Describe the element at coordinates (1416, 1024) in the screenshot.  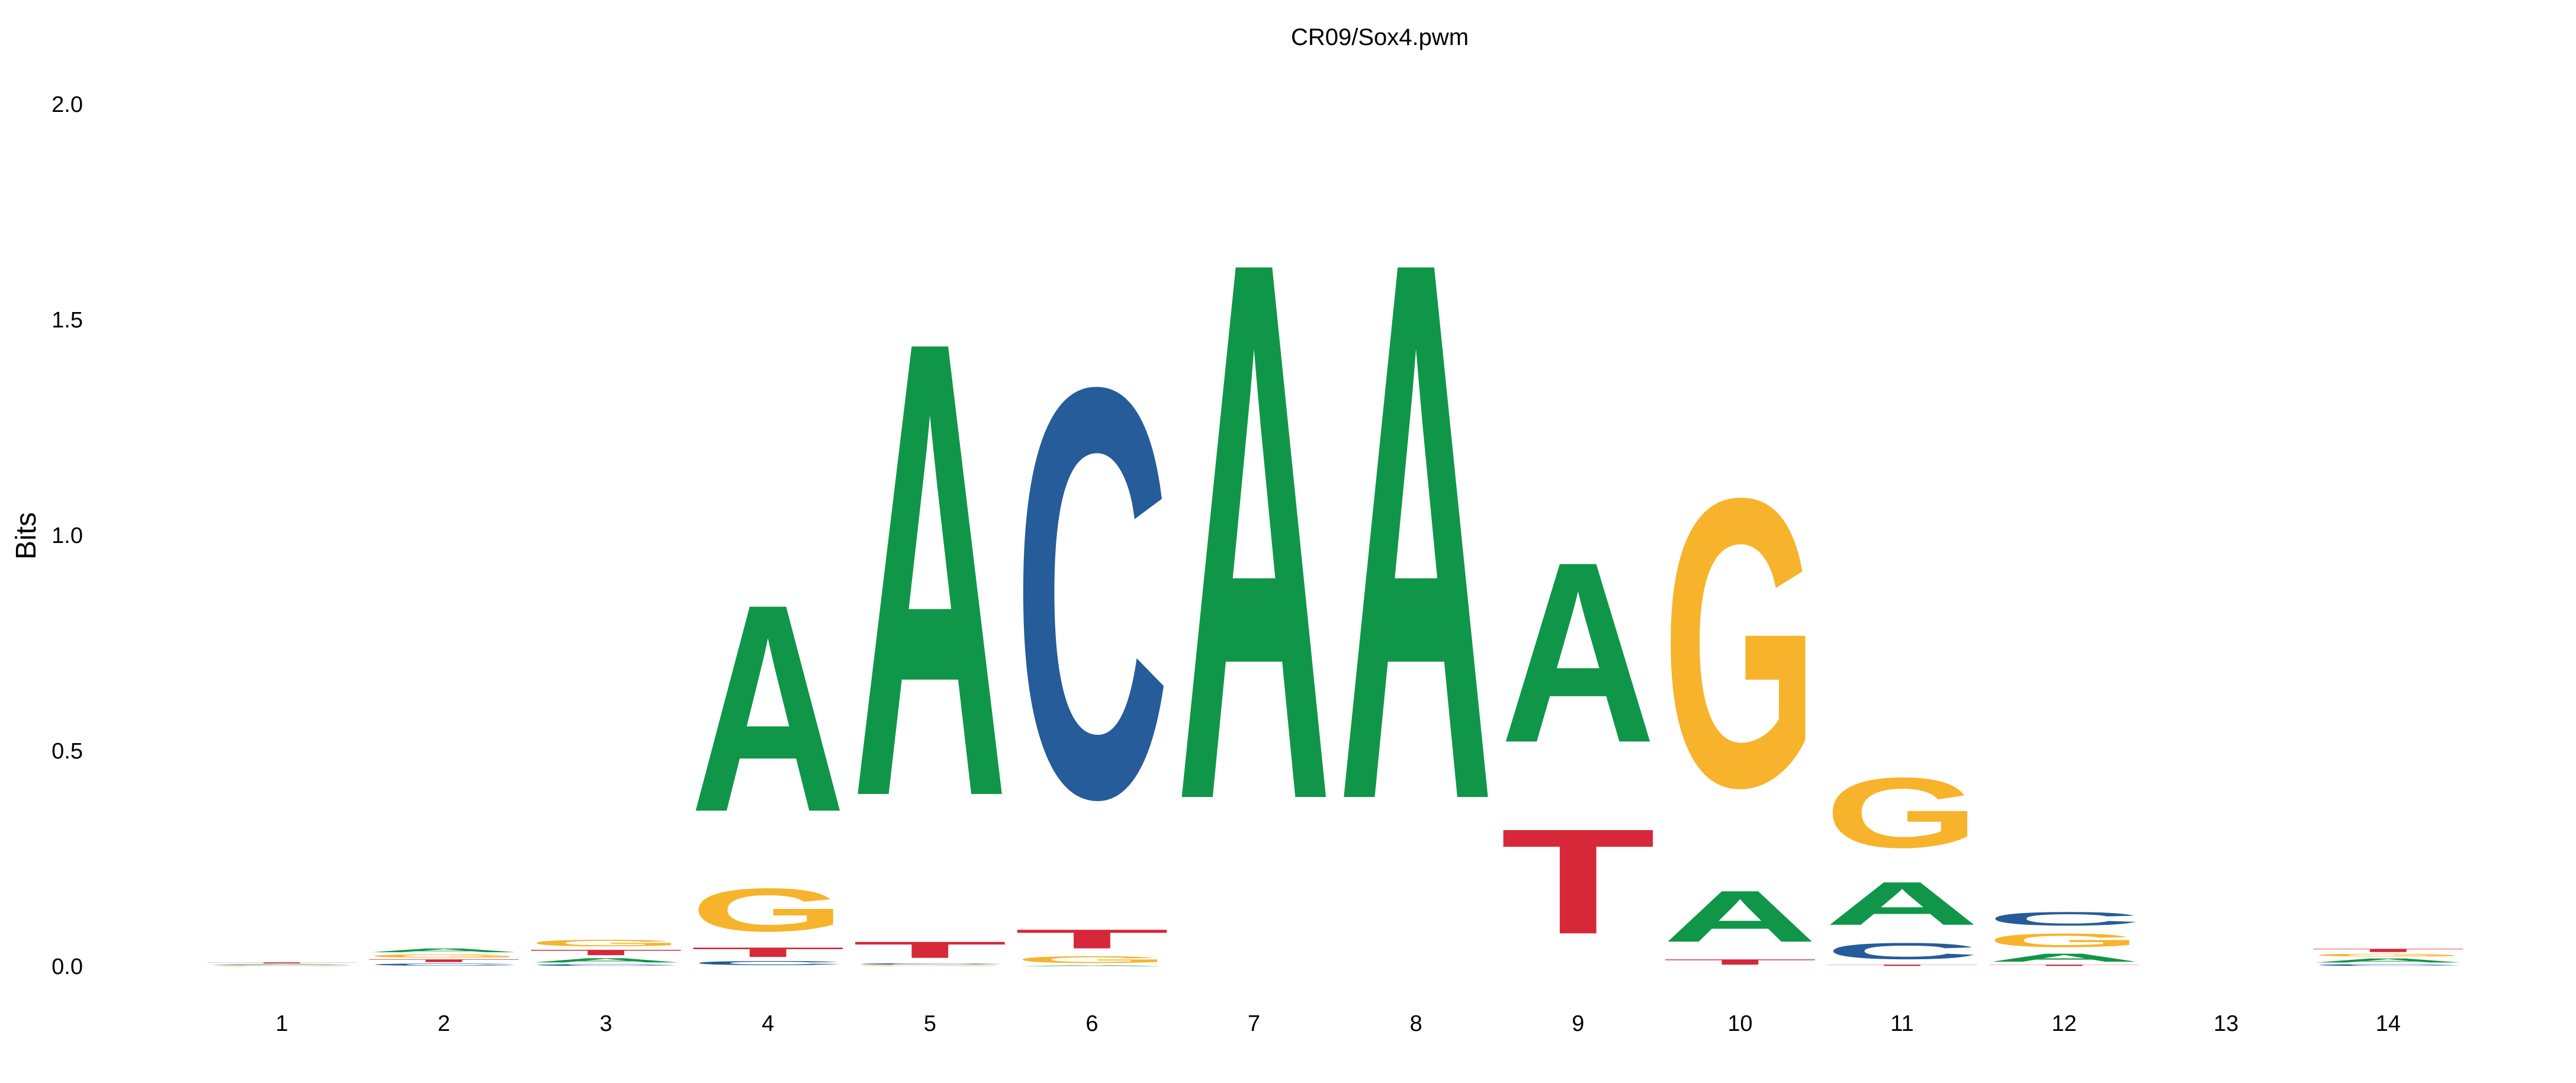
I see `x-tick-label: 8` at that location.